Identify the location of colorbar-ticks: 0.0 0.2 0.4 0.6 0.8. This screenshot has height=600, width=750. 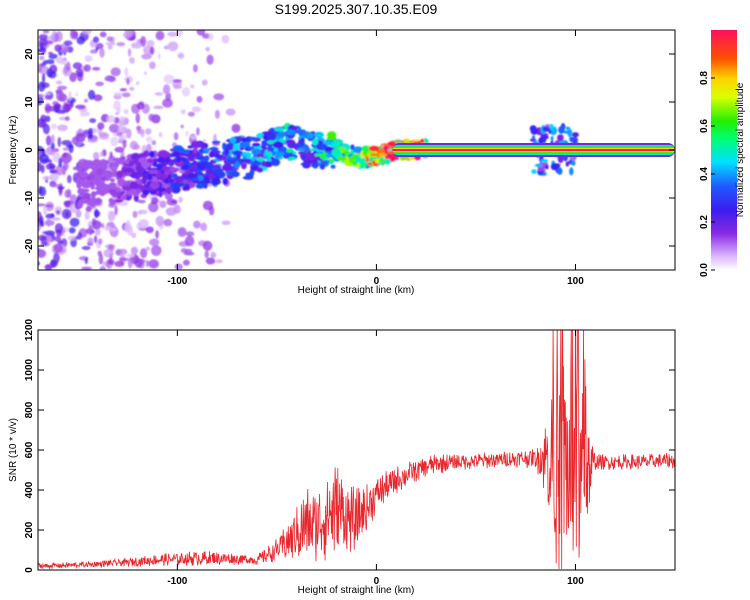
(707, 174).